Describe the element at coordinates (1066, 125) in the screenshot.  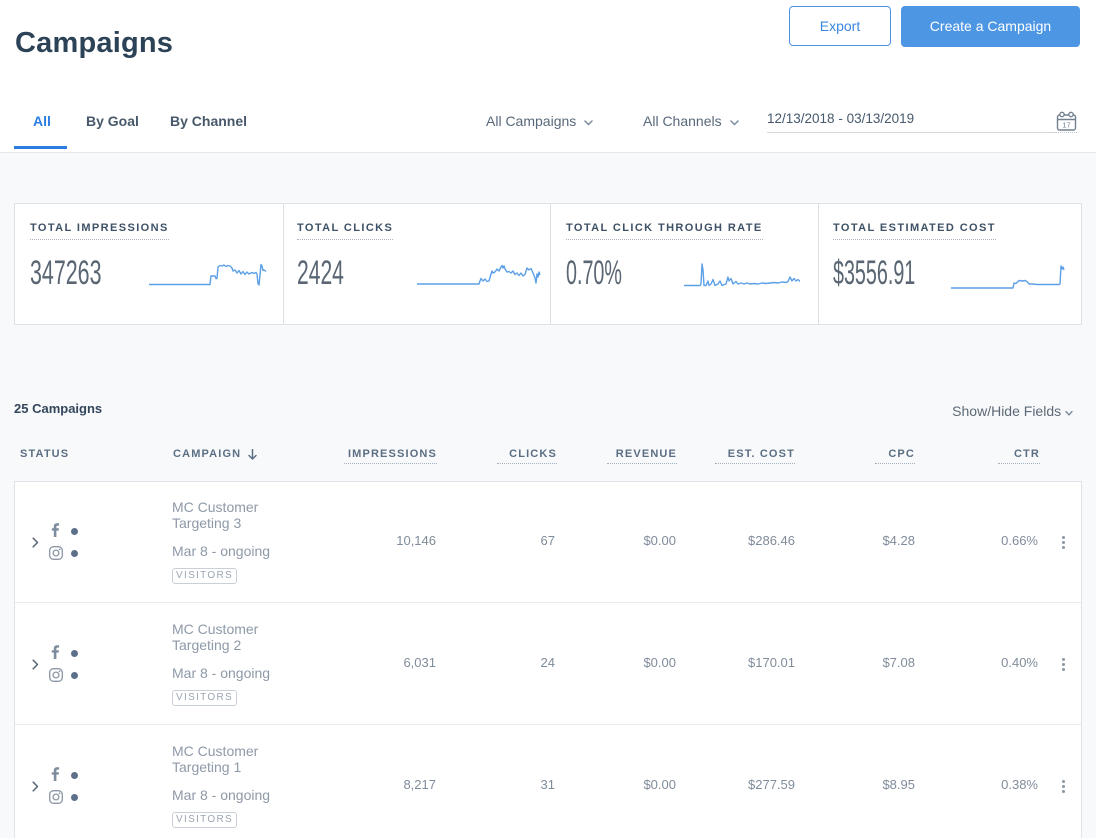
I see `svg-text: 17` at that location.